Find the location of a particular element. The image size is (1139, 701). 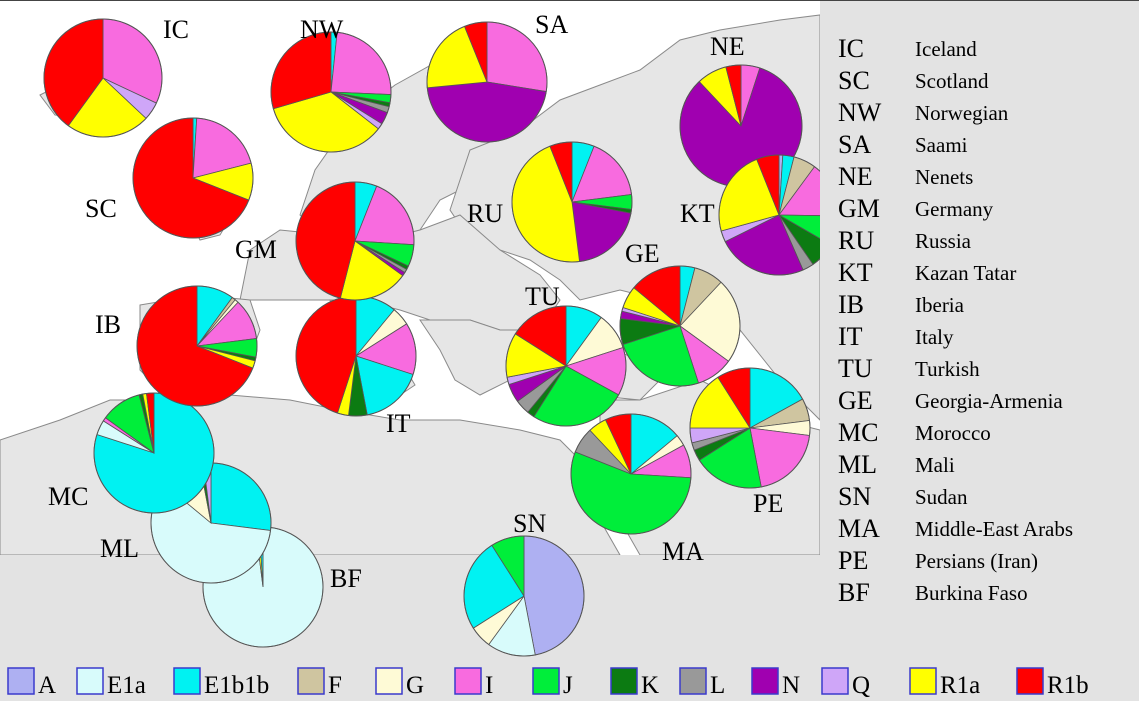

map-label-nw: NW is located at coordinates (322, 29).